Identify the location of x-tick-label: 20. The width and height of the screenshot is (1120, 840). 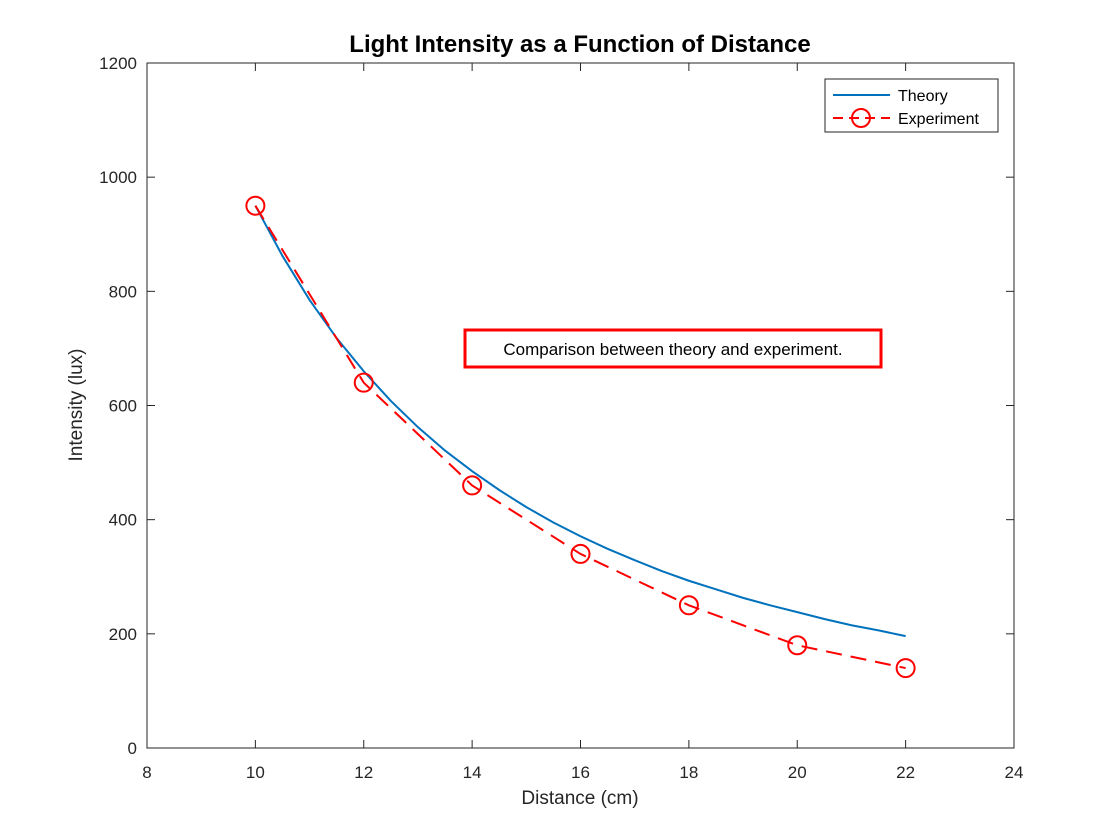
(797, 772).